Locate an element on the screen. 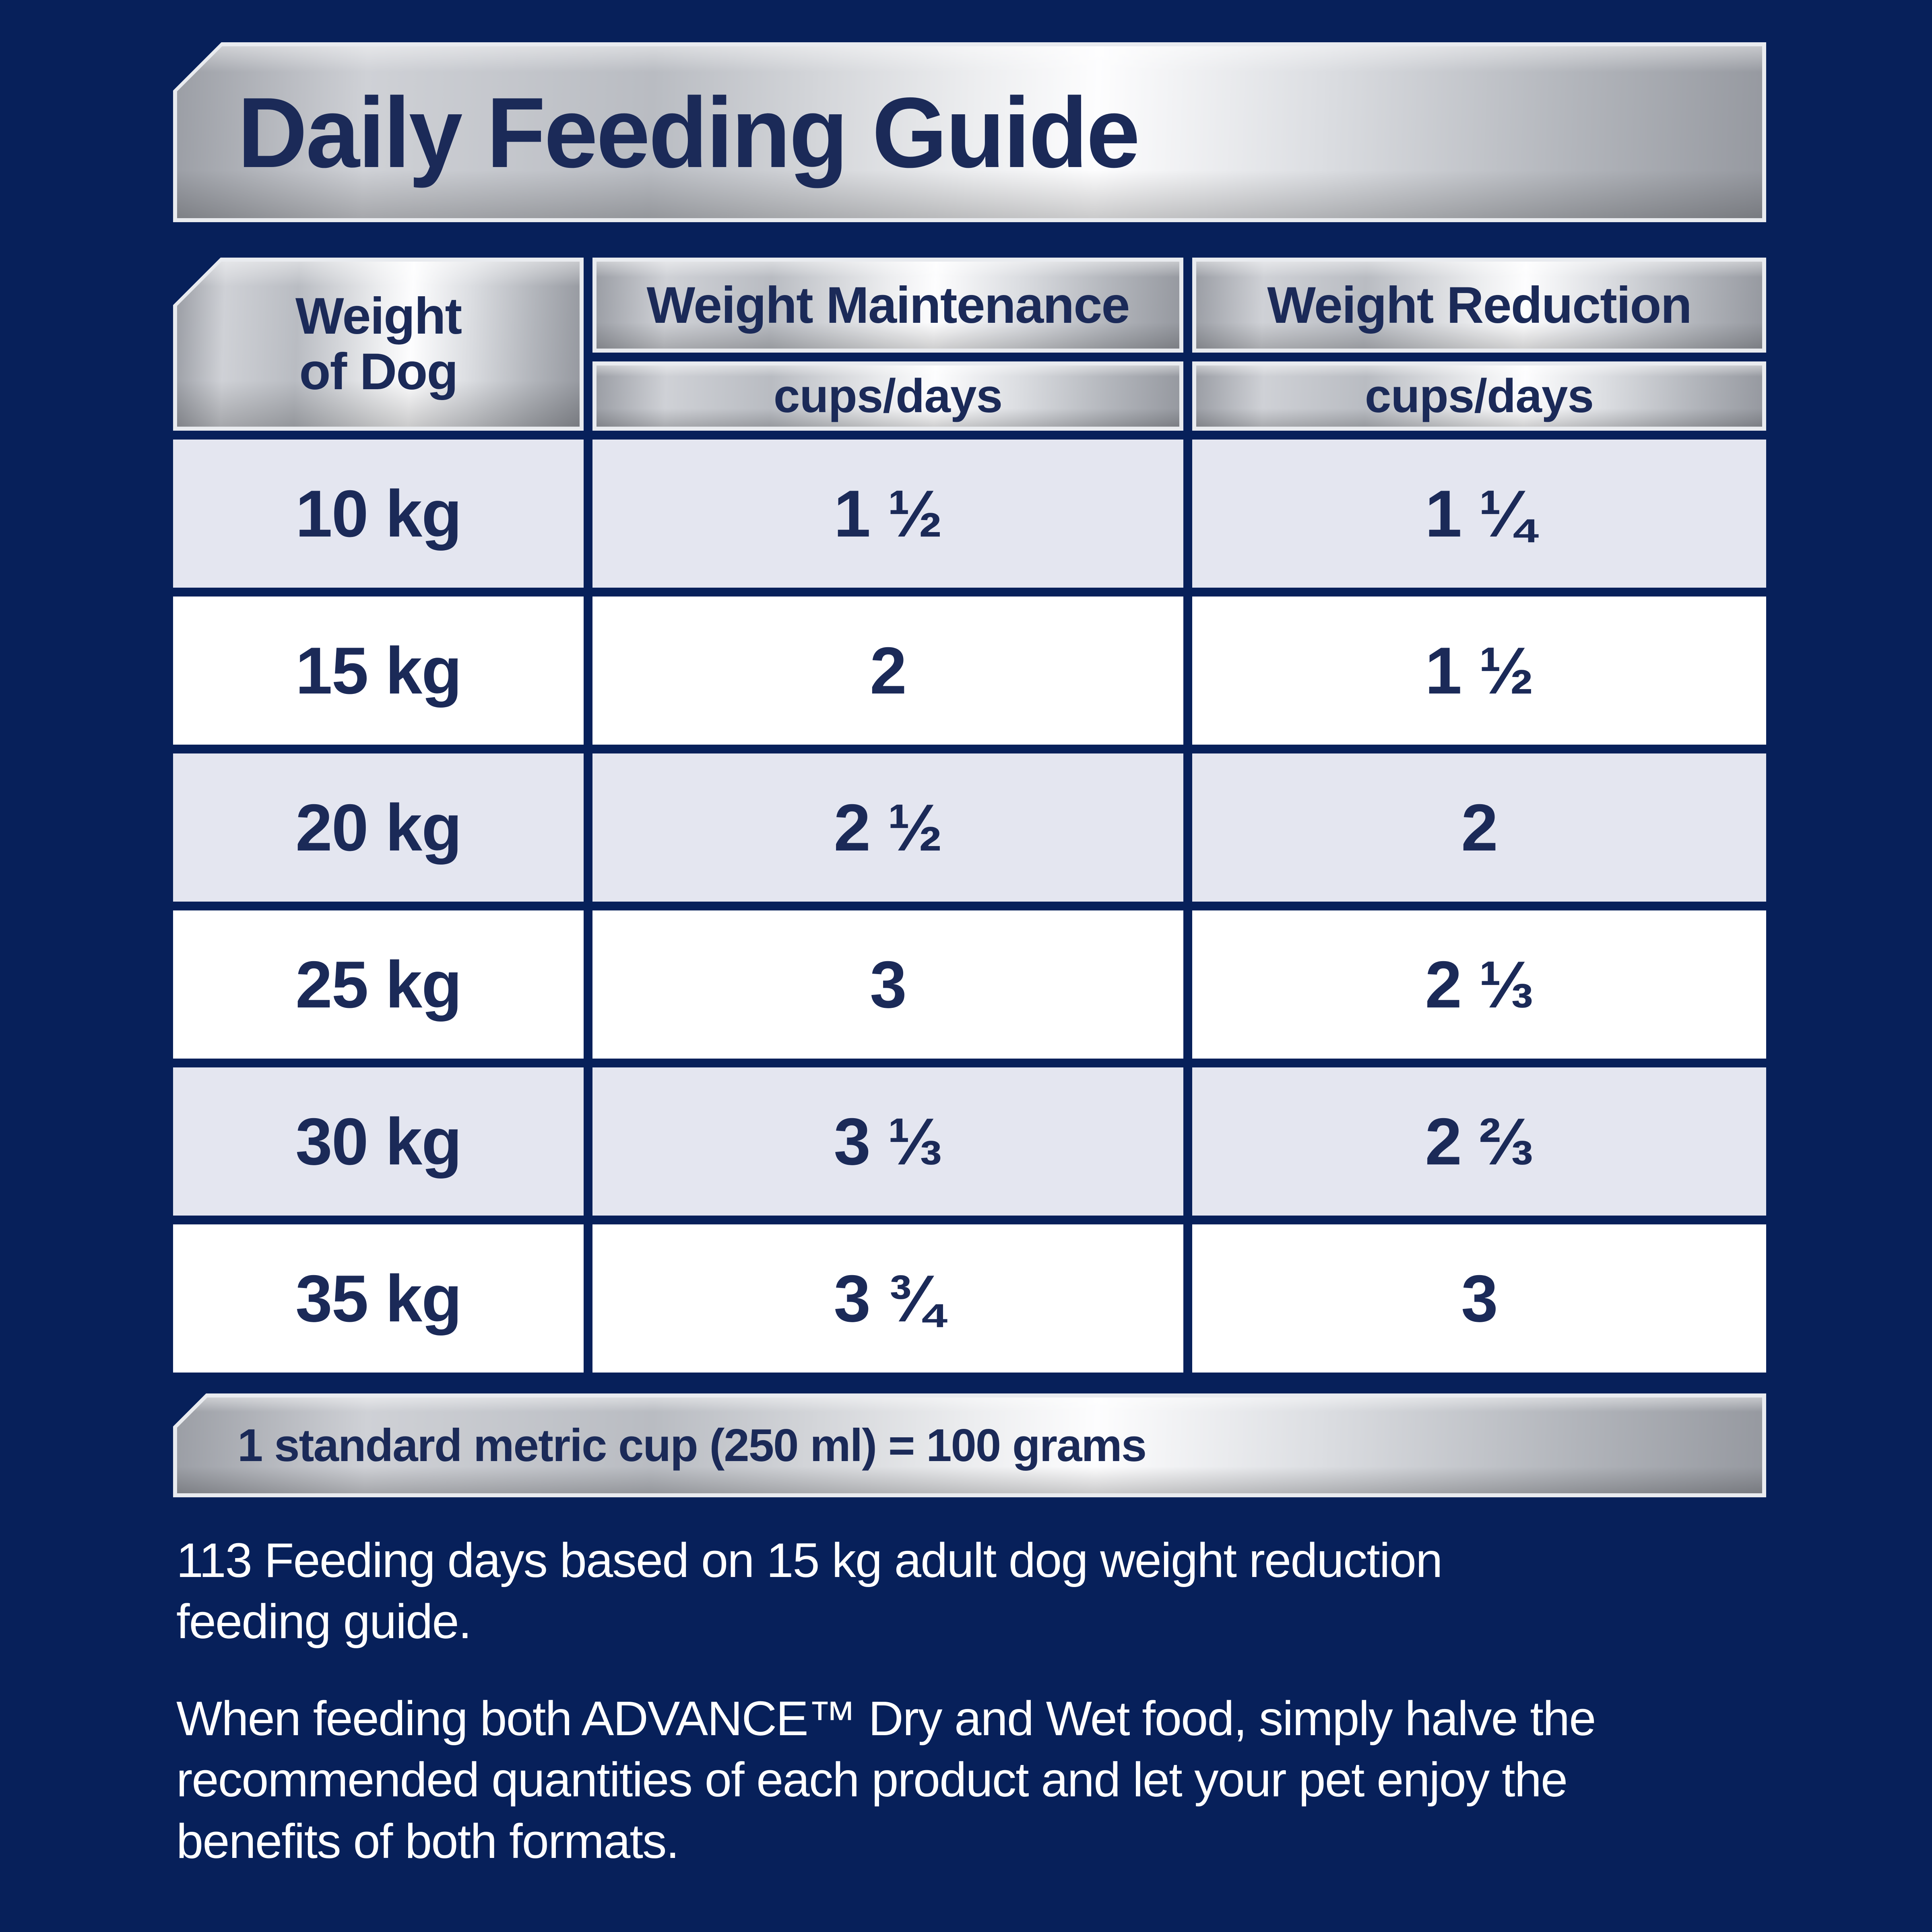 The image size is (1932, 1932). maintenance-cell: 1 ½ is located at coordinates (887, 514).